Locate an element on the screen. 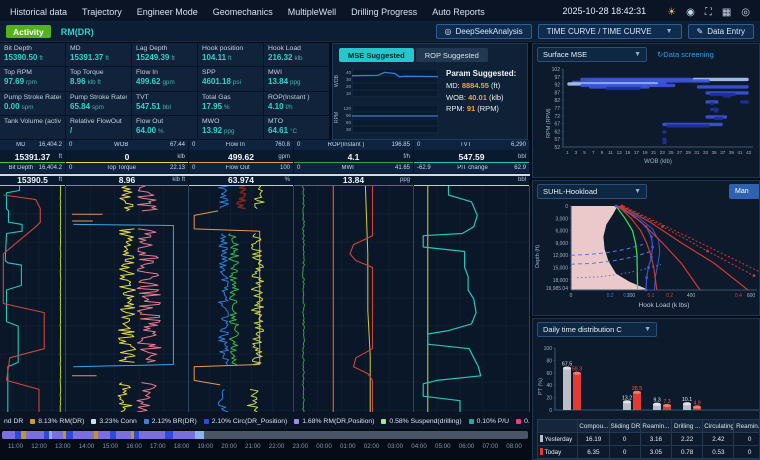 The image size is (760, 460). track-curve-color is located at coordinates (353, 185).